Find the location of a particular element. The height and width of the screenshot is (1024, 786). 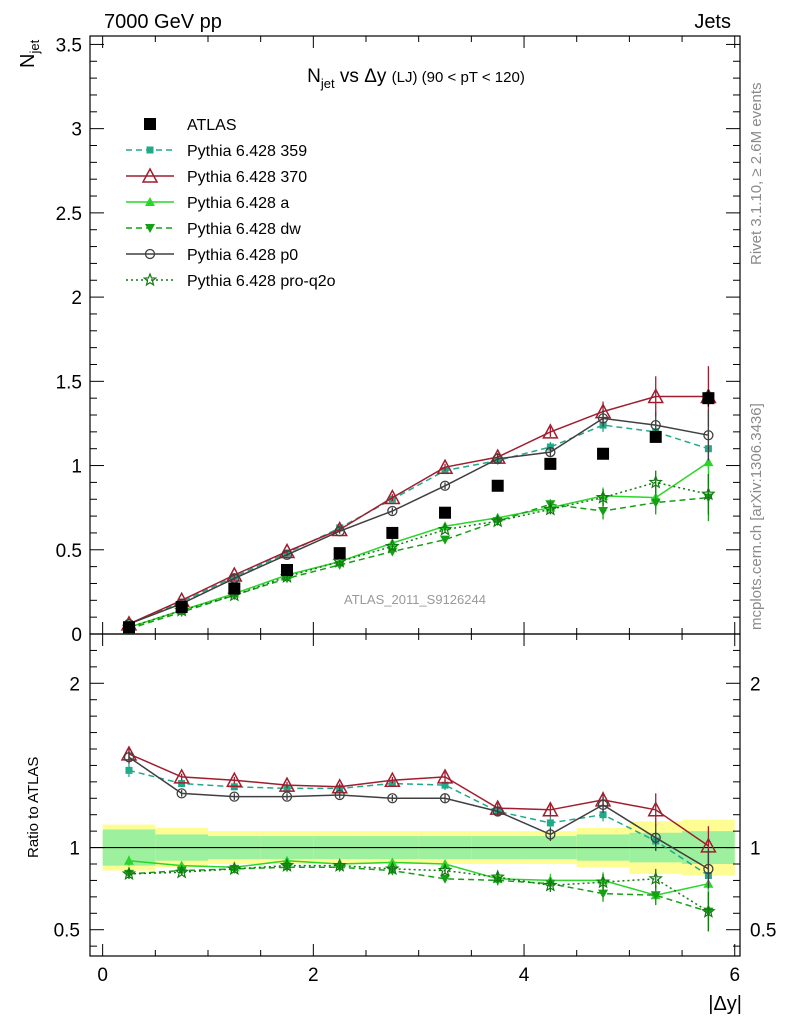

legend-label: Pythia 6.428 370 is located at coordinates (247, 177).